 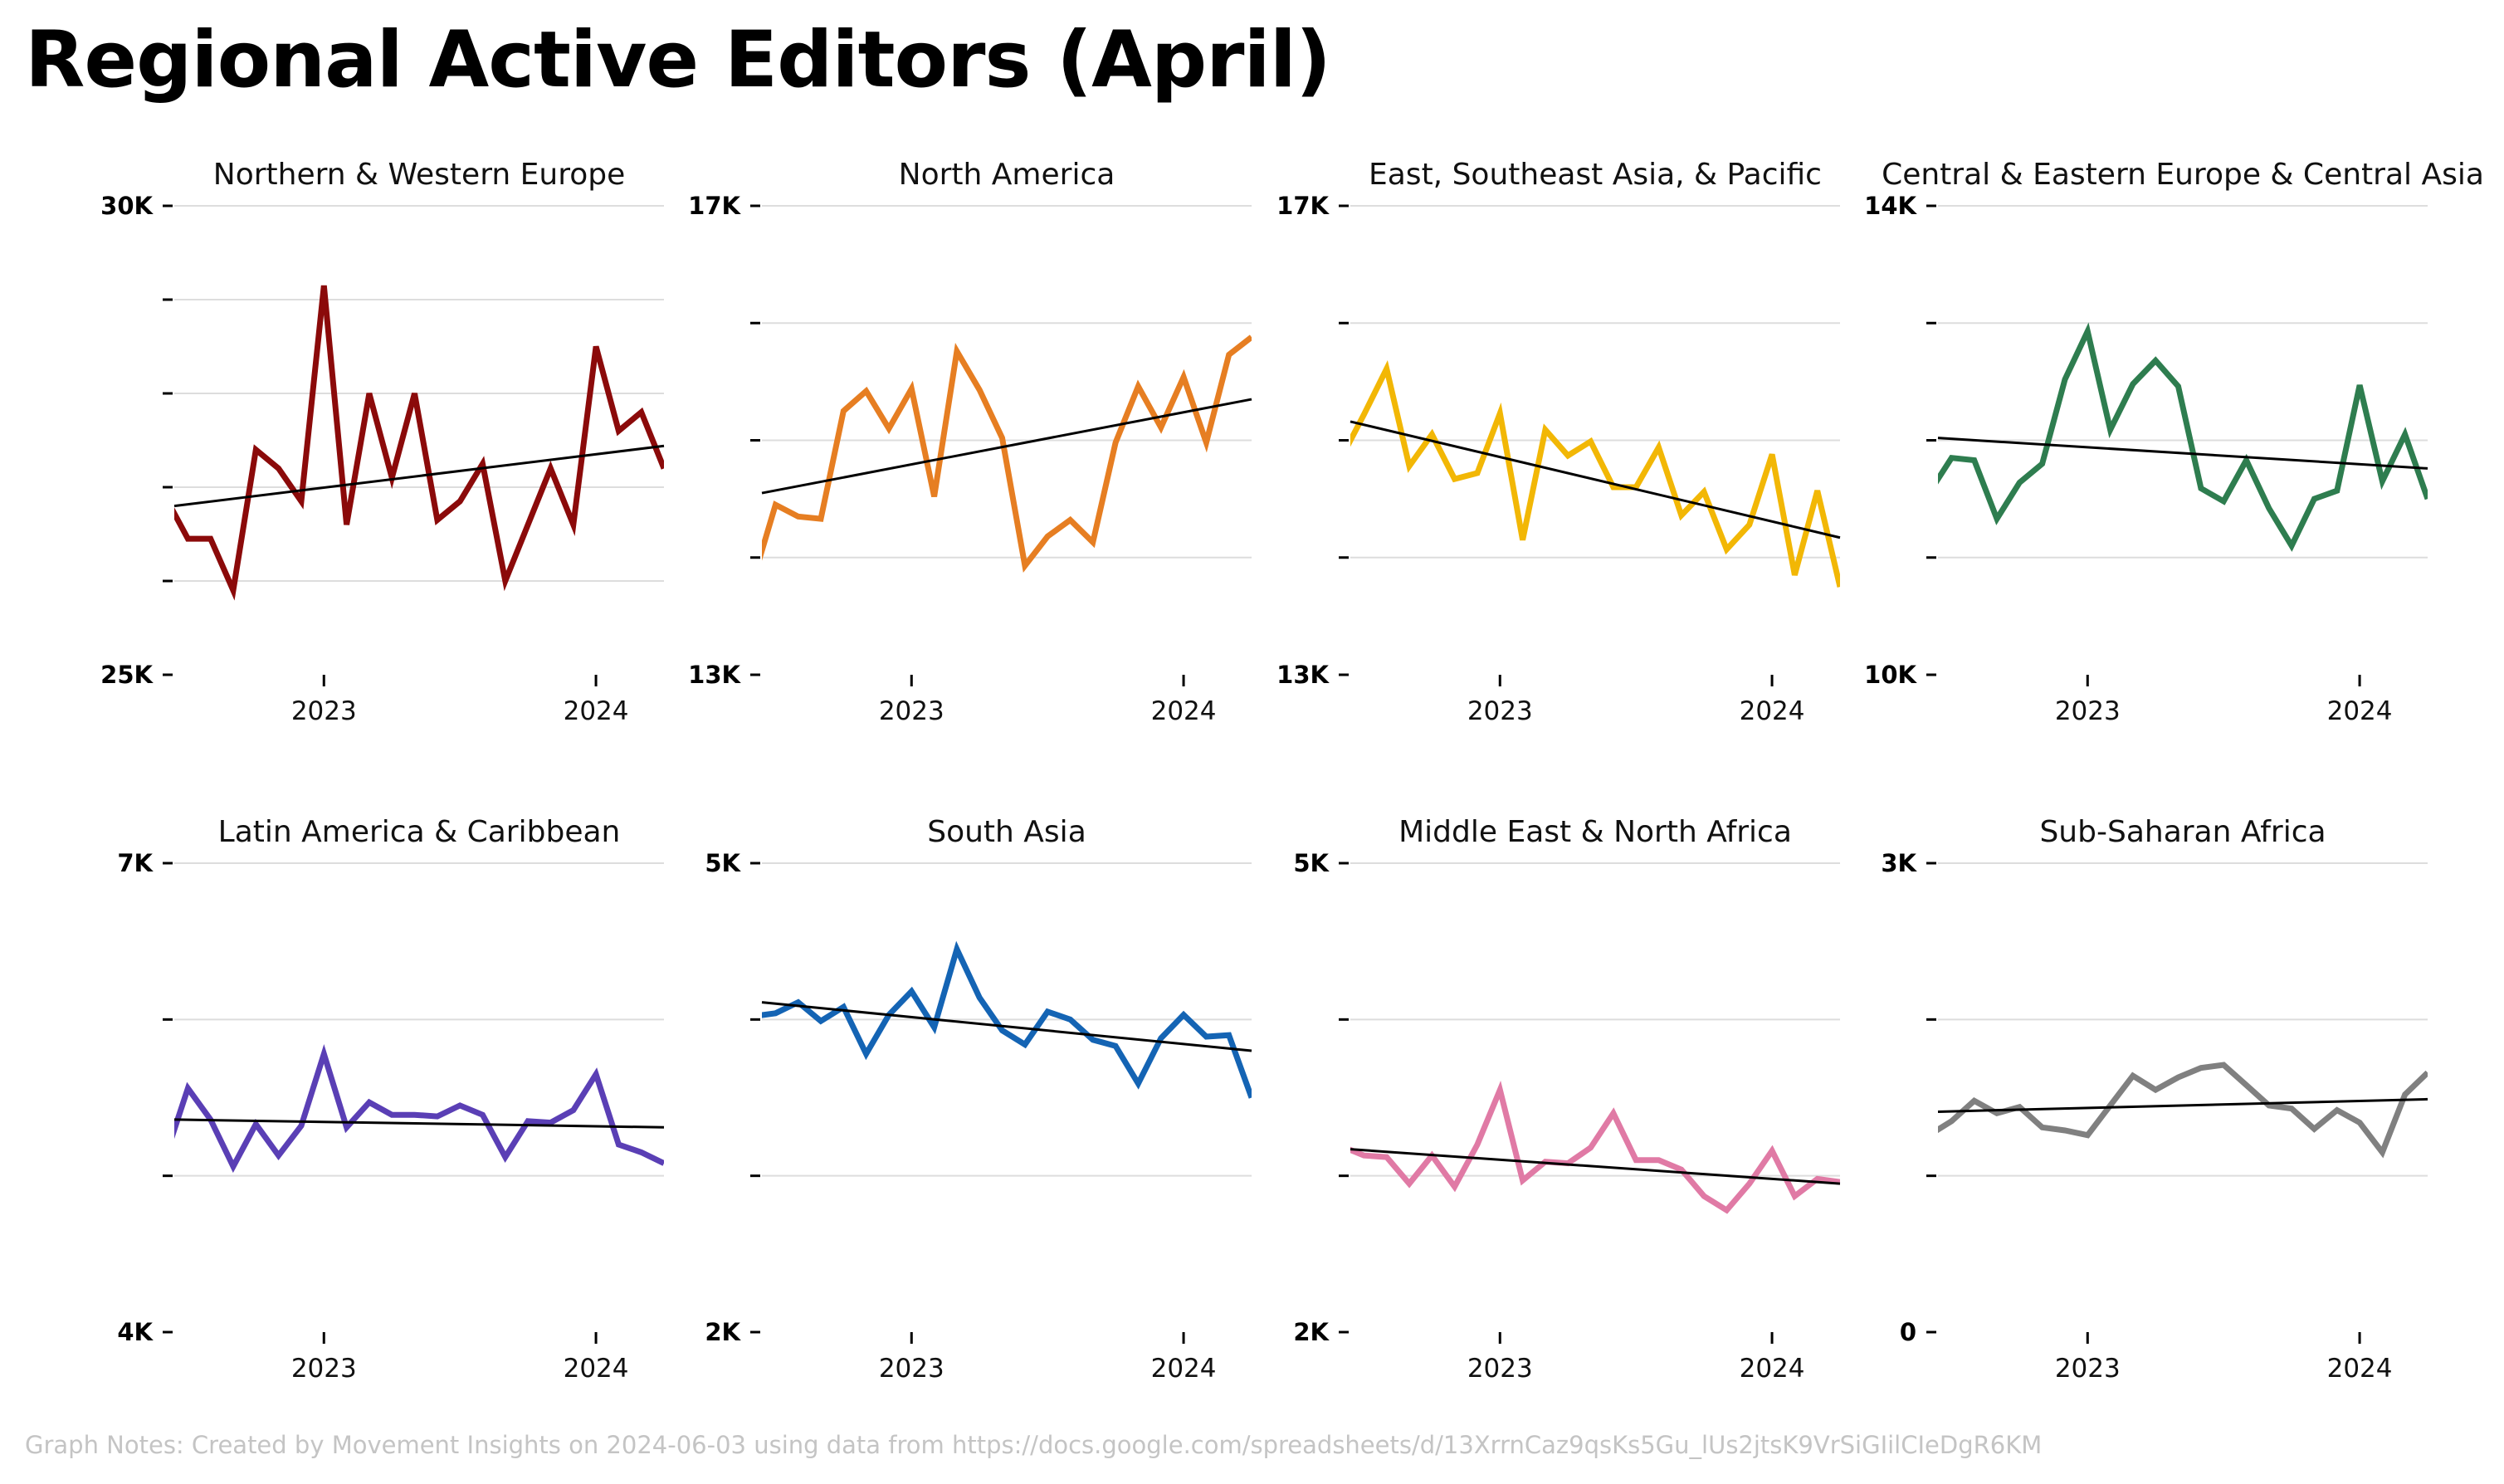 What do you see at coordinates (1006, 832) in the screenshot?
I see `panel-title: South Asia` at bounding box center [1006, 832].